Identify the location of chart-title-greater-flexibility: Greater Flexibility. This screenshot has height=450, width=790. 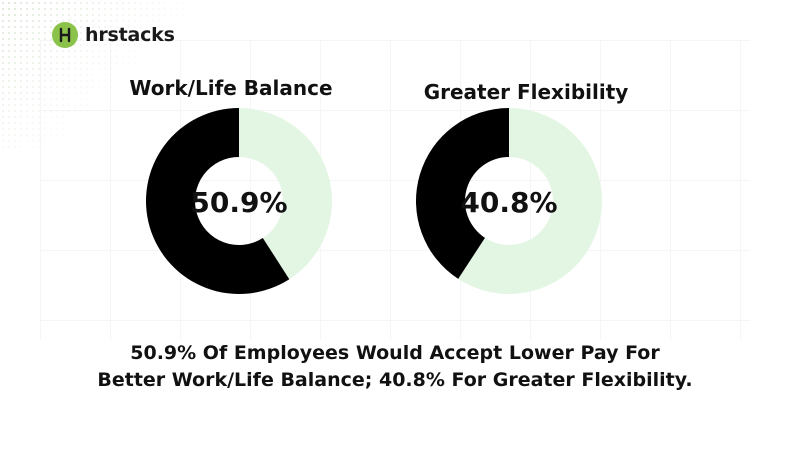
(526, 92).